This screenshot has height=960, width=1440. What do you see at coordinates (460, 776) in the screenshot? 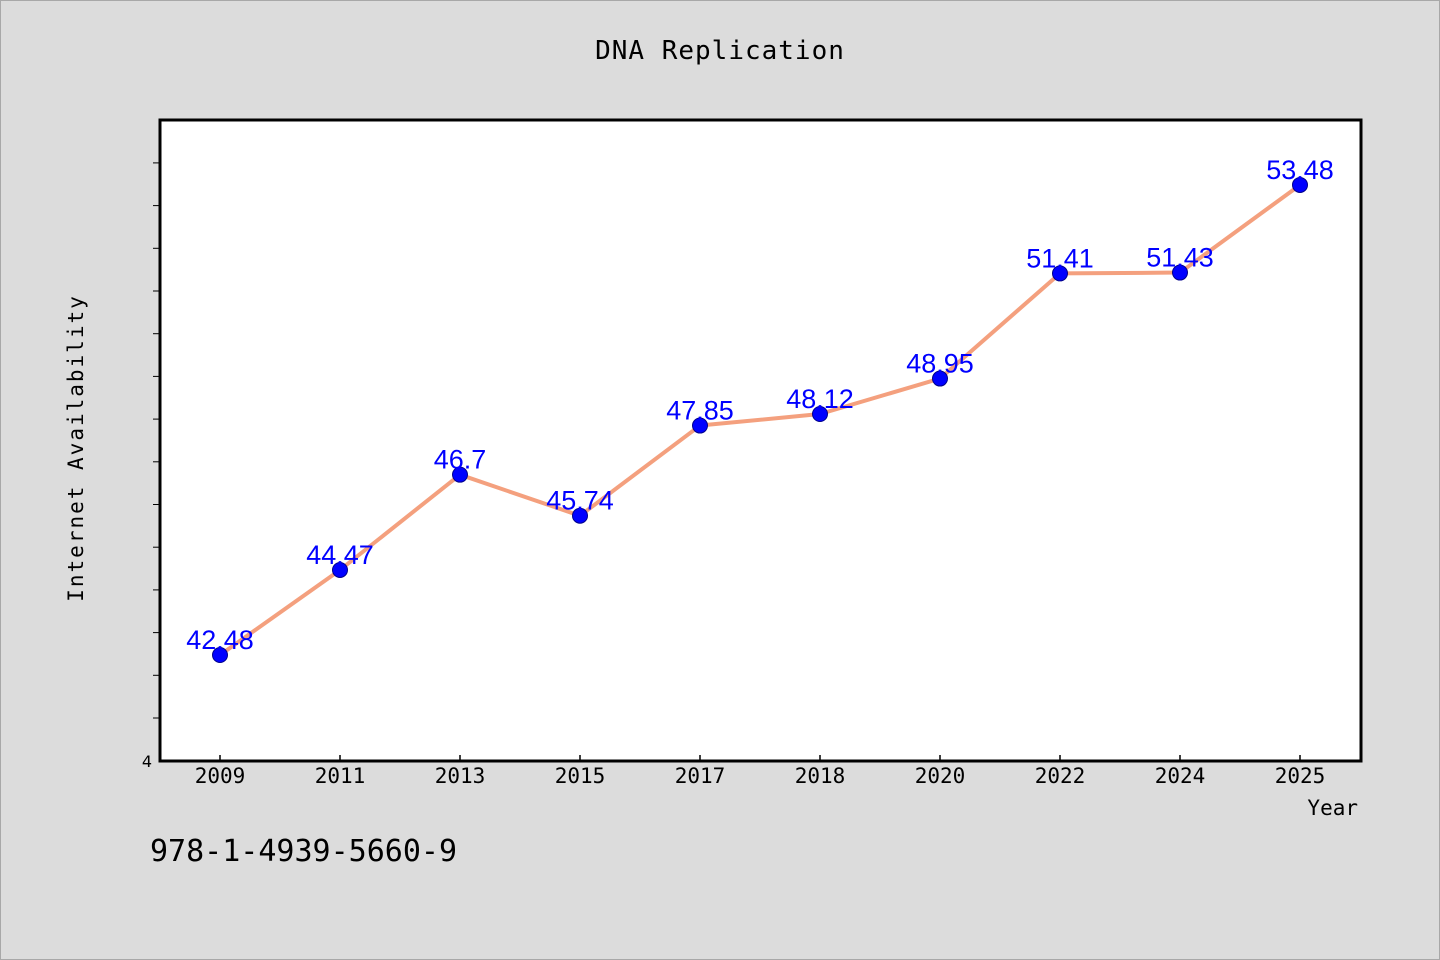
I see `x-tick-label: 2013` at bounding box center [460, 776].